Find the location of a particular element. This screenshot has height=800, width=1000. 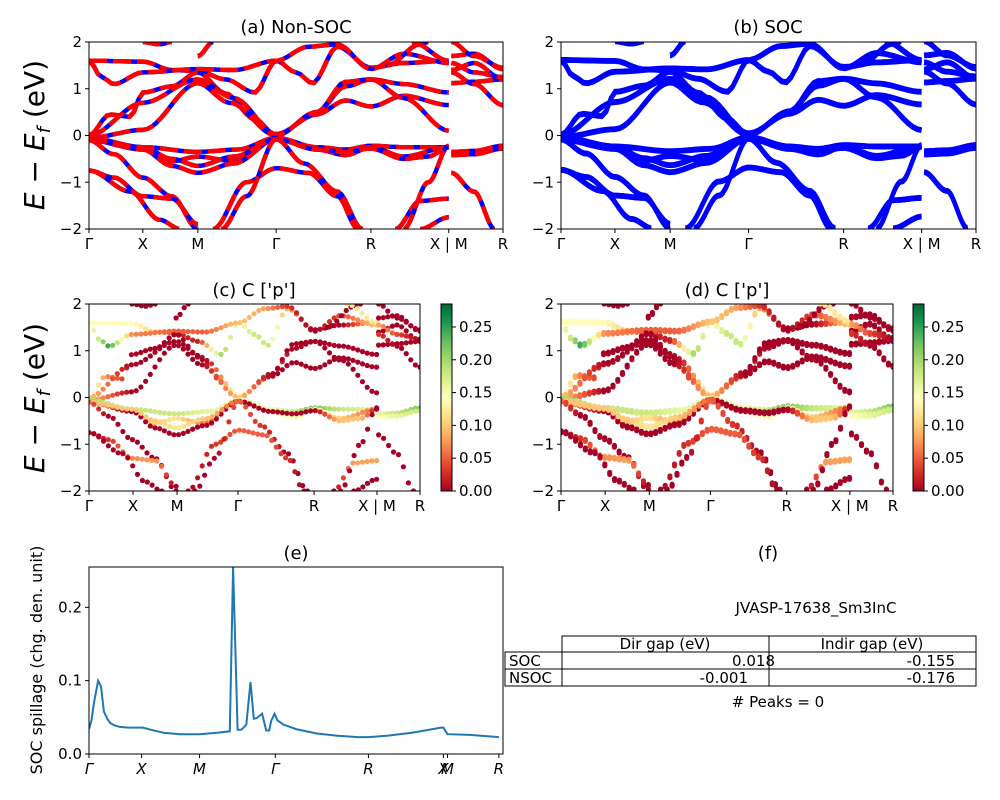

panel-d-projected-plot: −2 −1 0 1 2 Γ X M Γ R X | M R is located at coordinates (715, 405).